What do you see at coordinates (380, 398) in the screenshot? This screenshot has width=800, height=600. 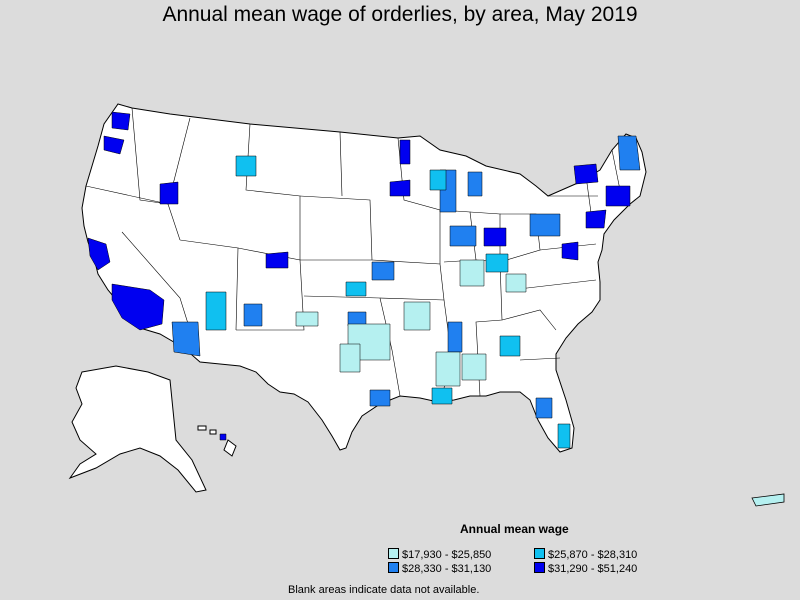 I see `area-texas-houston` at bounding box center [380, 398].